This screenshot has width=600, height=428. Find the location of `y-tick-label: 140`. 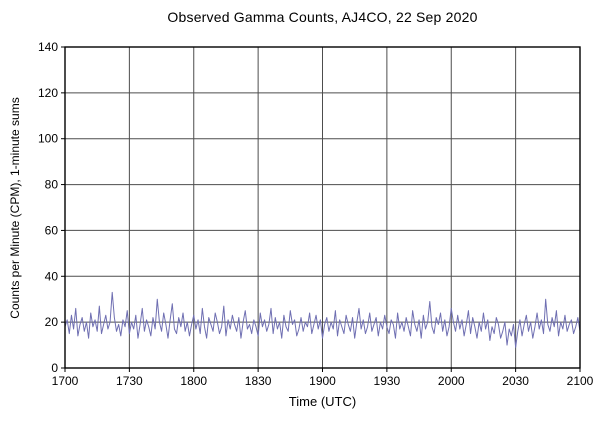

y-tick-label: 140 is located at coordinates (48, 47).